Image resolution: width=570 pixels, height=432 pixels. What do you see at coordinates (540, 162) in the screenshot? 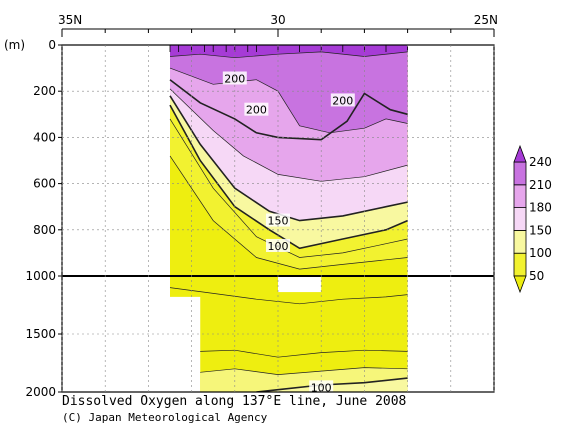
I see `colorbar-label: 240` at bounding box center [540, 162].